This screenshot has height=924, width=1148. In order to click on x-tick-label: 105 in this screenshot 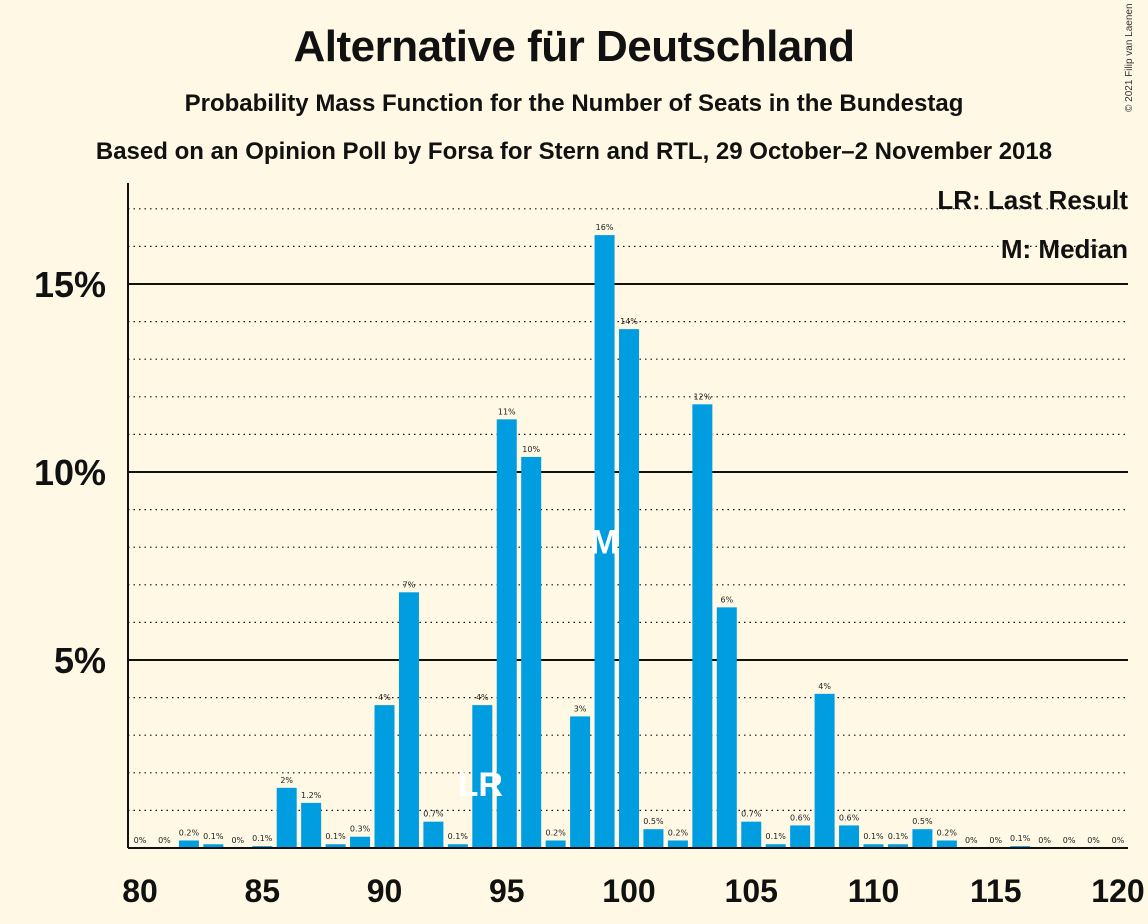, I will do `click(751, 891)`.